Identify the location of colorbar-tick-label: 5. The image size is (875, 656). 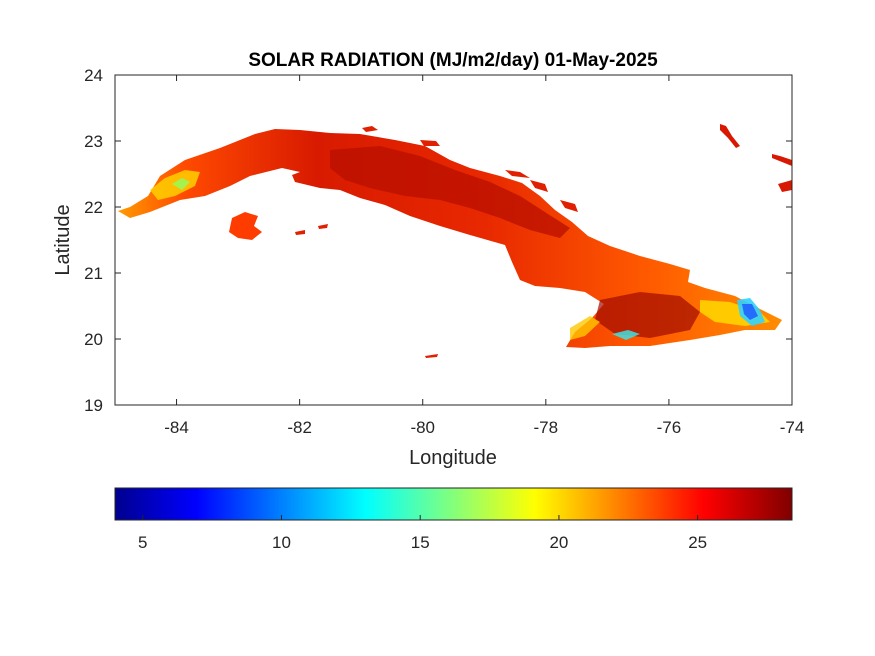
(142, 542).